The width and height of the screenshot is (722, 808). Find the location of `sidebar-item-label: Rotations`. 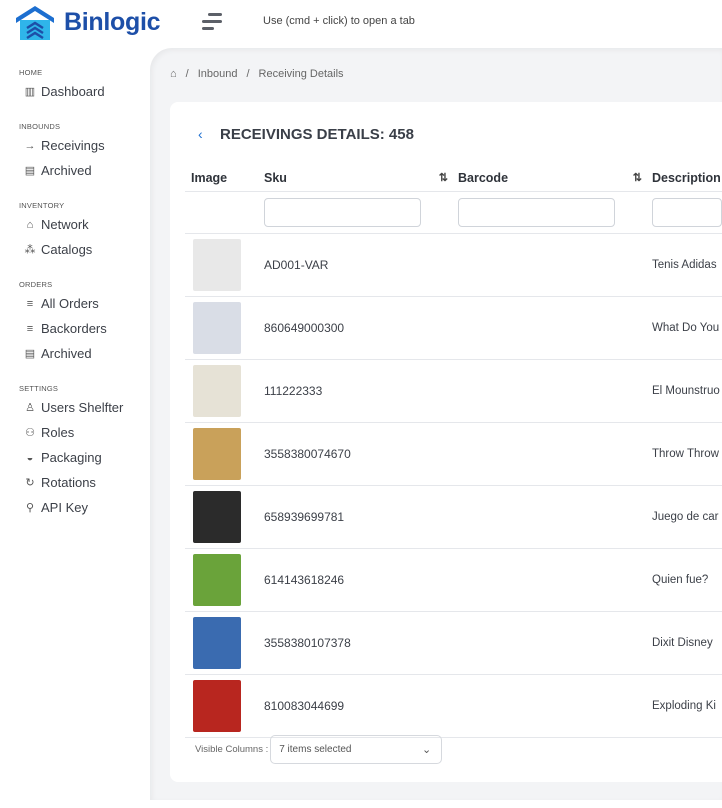

sidebar-item-label: Rotations is located at coordinates (68, 482).